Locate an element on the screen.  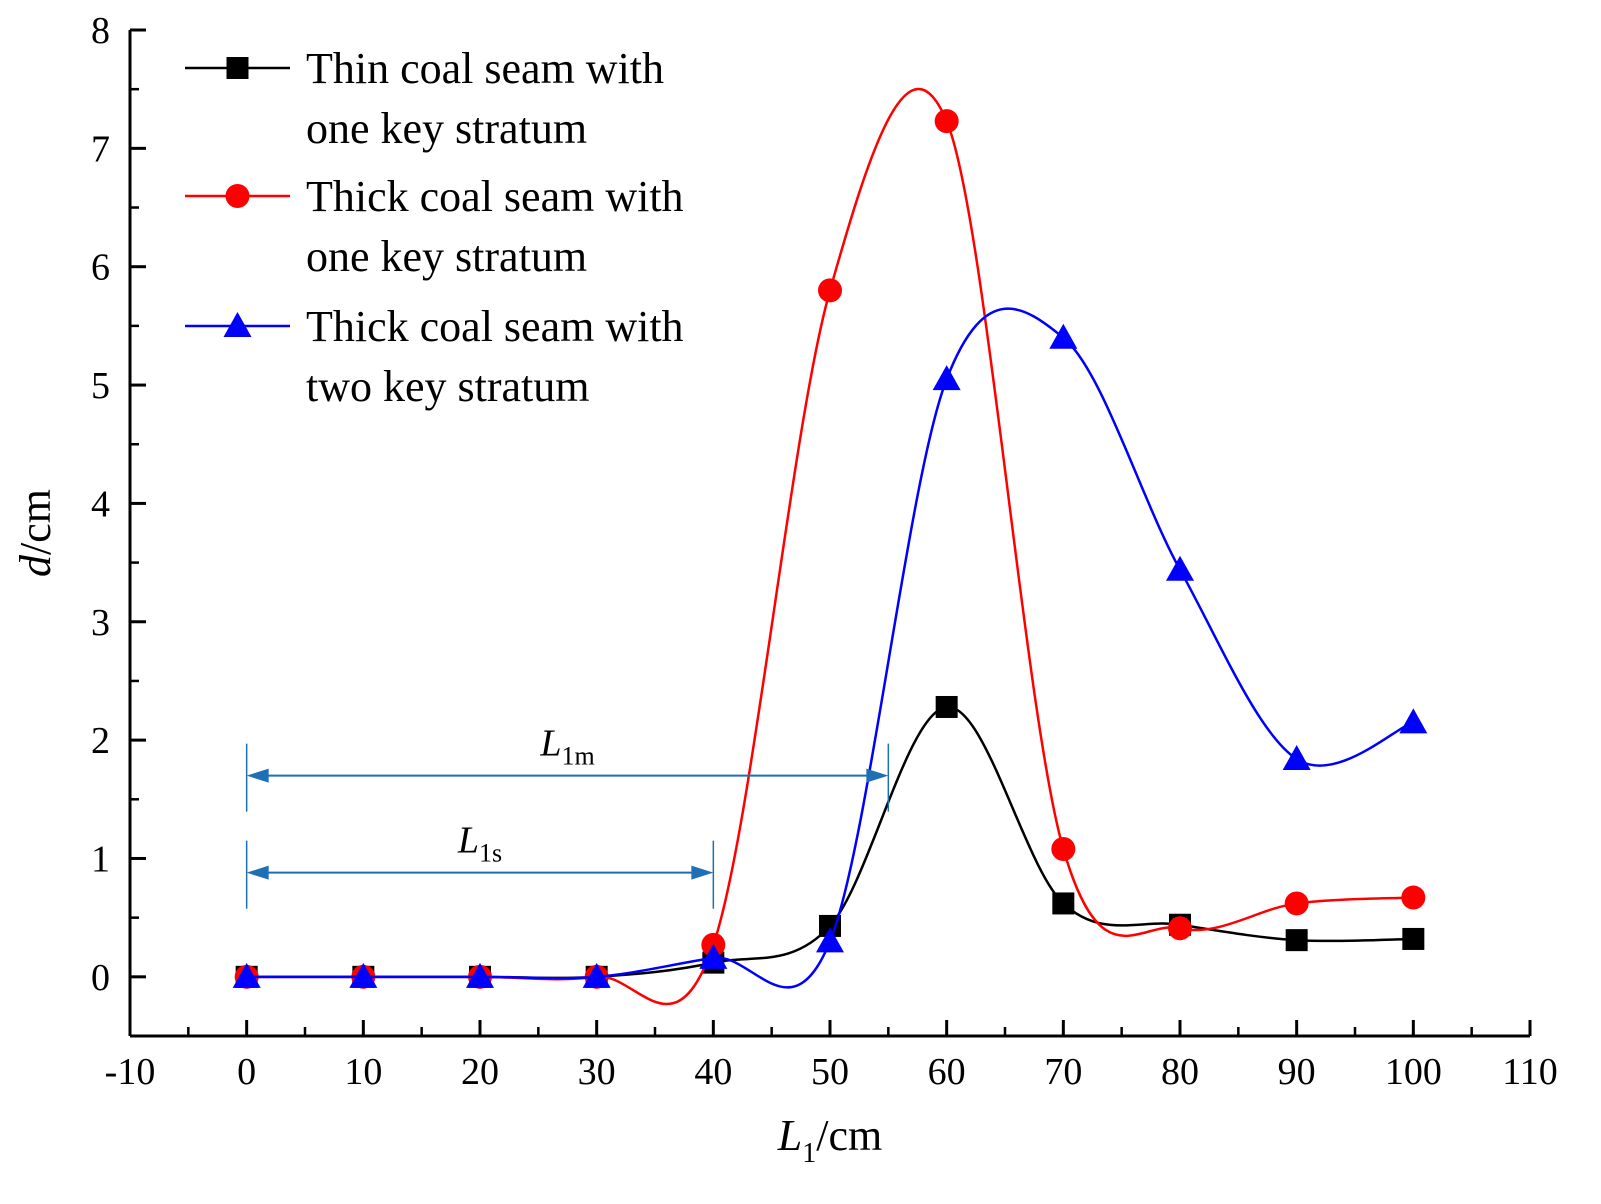
y-axis-label: d/cm is located at coordinates (35, 533).